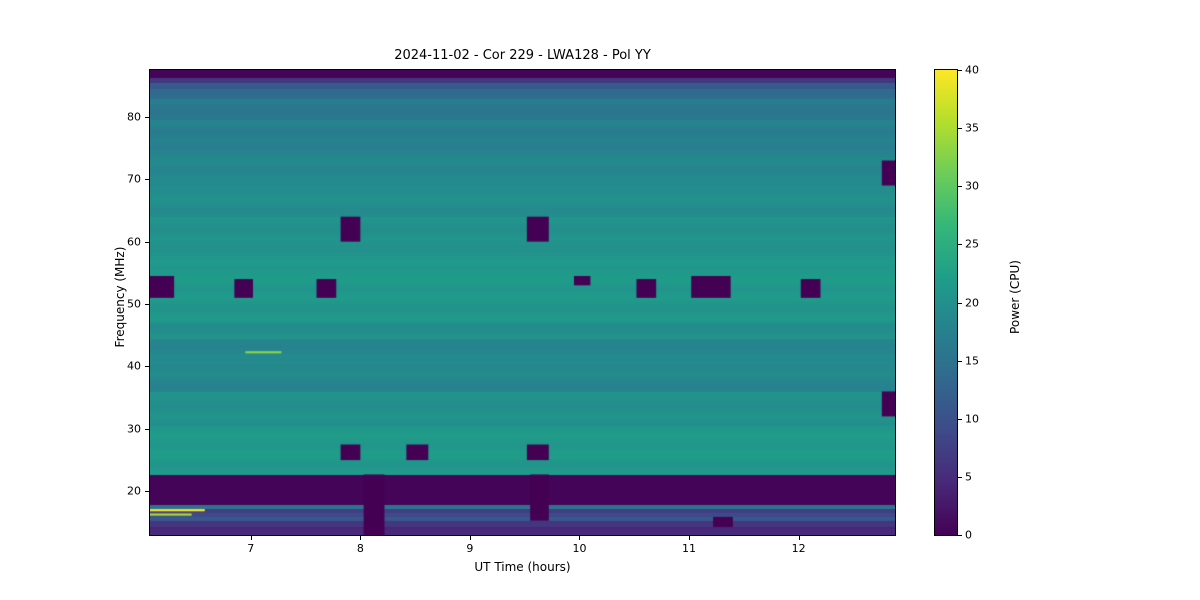 Image resolution: width=1200 pixels, height=600 pixels. Describe the element at coordinates (689, 548) in the screenshot. I see `x-tick-label: 11` at that location.